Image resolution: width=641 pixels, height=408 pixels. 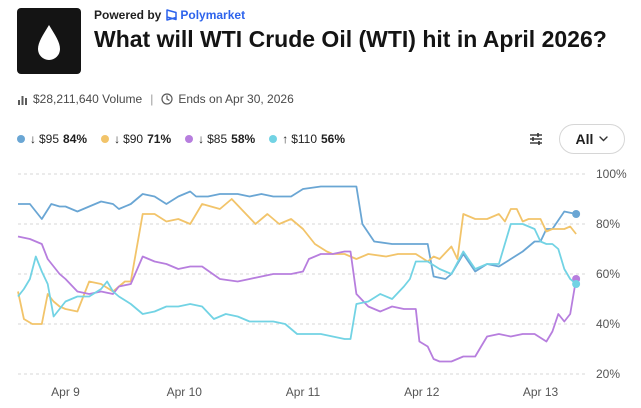 I want to click on oil-drop-icon, so click(x=49, y=41).